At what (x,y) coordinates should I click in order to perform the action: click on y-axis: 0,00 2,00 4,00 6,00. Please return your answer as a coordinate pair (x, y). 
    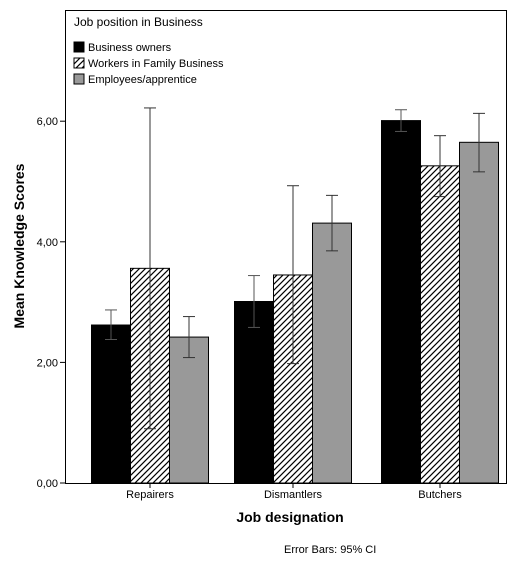
    Looking at the image, I should click on (51, 303).